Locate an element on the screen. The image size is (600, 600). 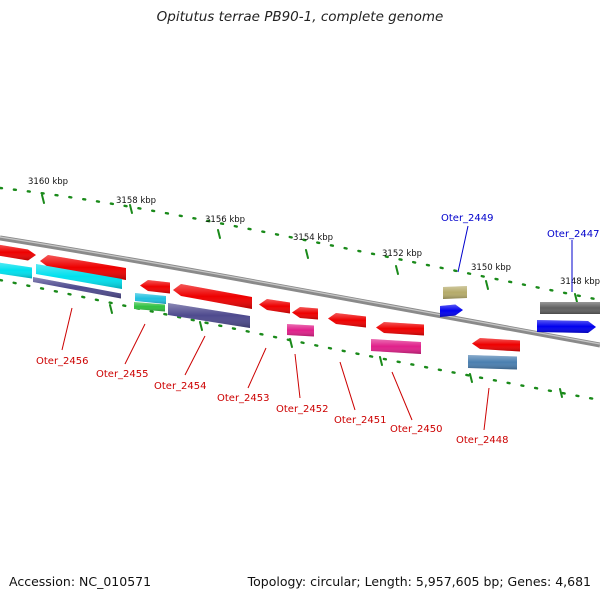
gene-label-oter-2455: Oter_2455 is located at coordinates (122, 374).